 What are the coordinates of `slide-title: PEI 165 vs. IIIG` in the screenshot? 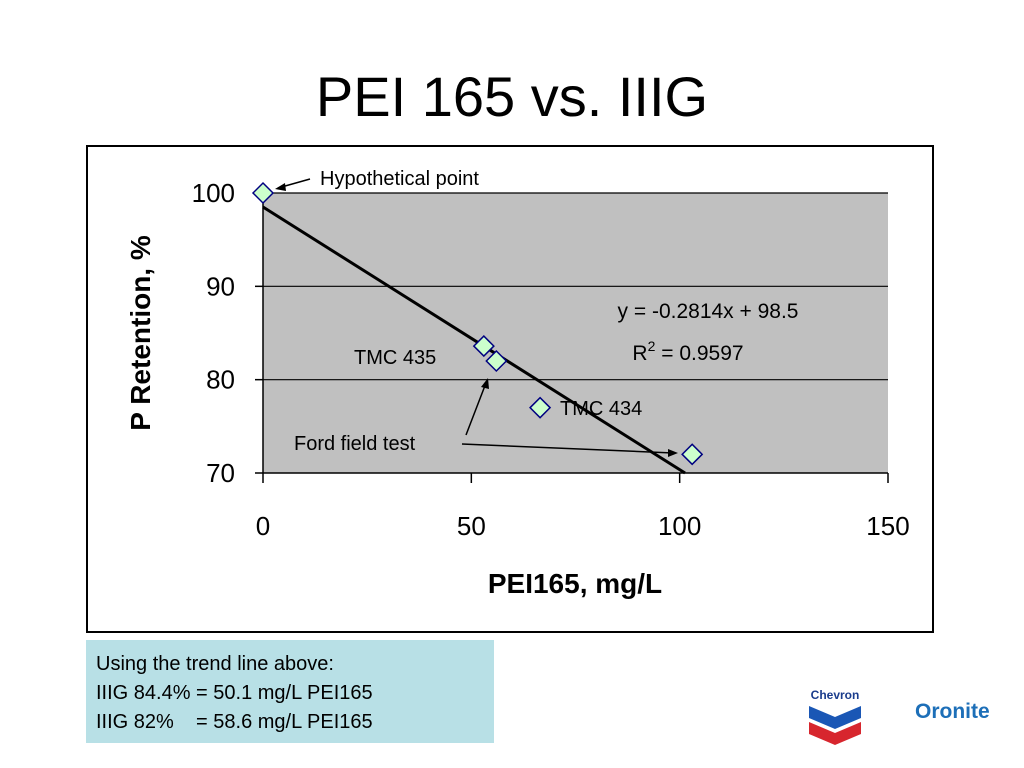 It's located at (512, 96).